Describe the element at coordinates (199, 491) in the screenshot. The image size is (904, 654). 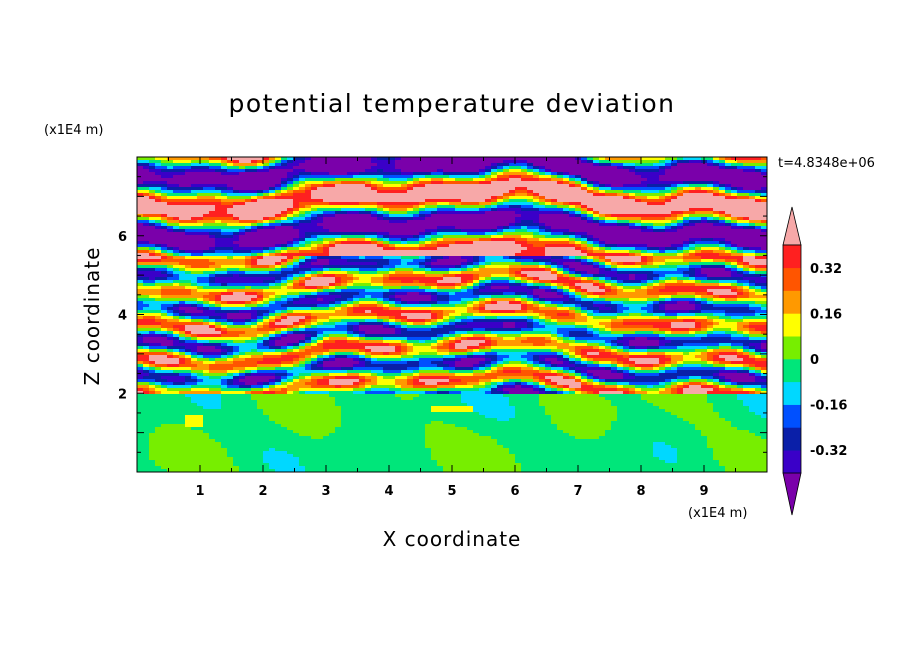
I see `x-tick-label: 1` at that location.